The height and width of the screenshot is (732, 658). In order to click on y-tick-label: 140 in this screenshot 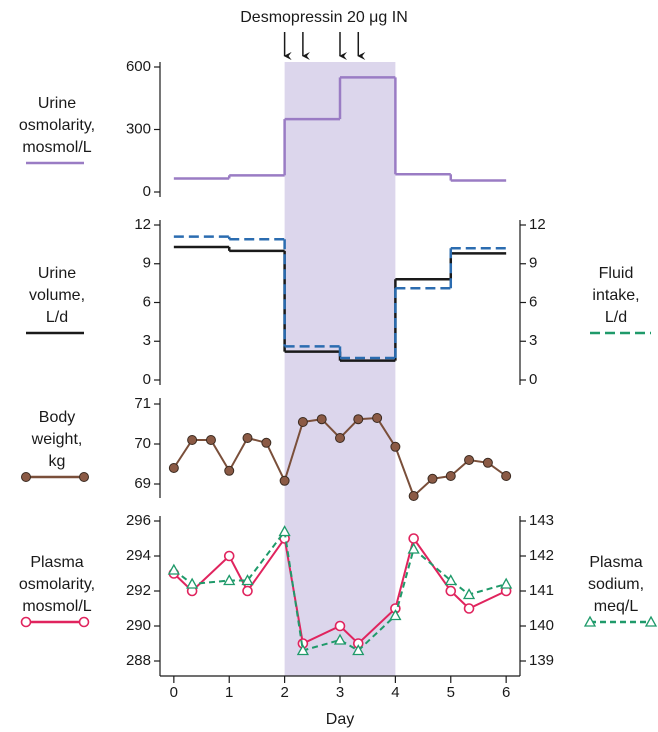, I will do `click(541, 625)`.